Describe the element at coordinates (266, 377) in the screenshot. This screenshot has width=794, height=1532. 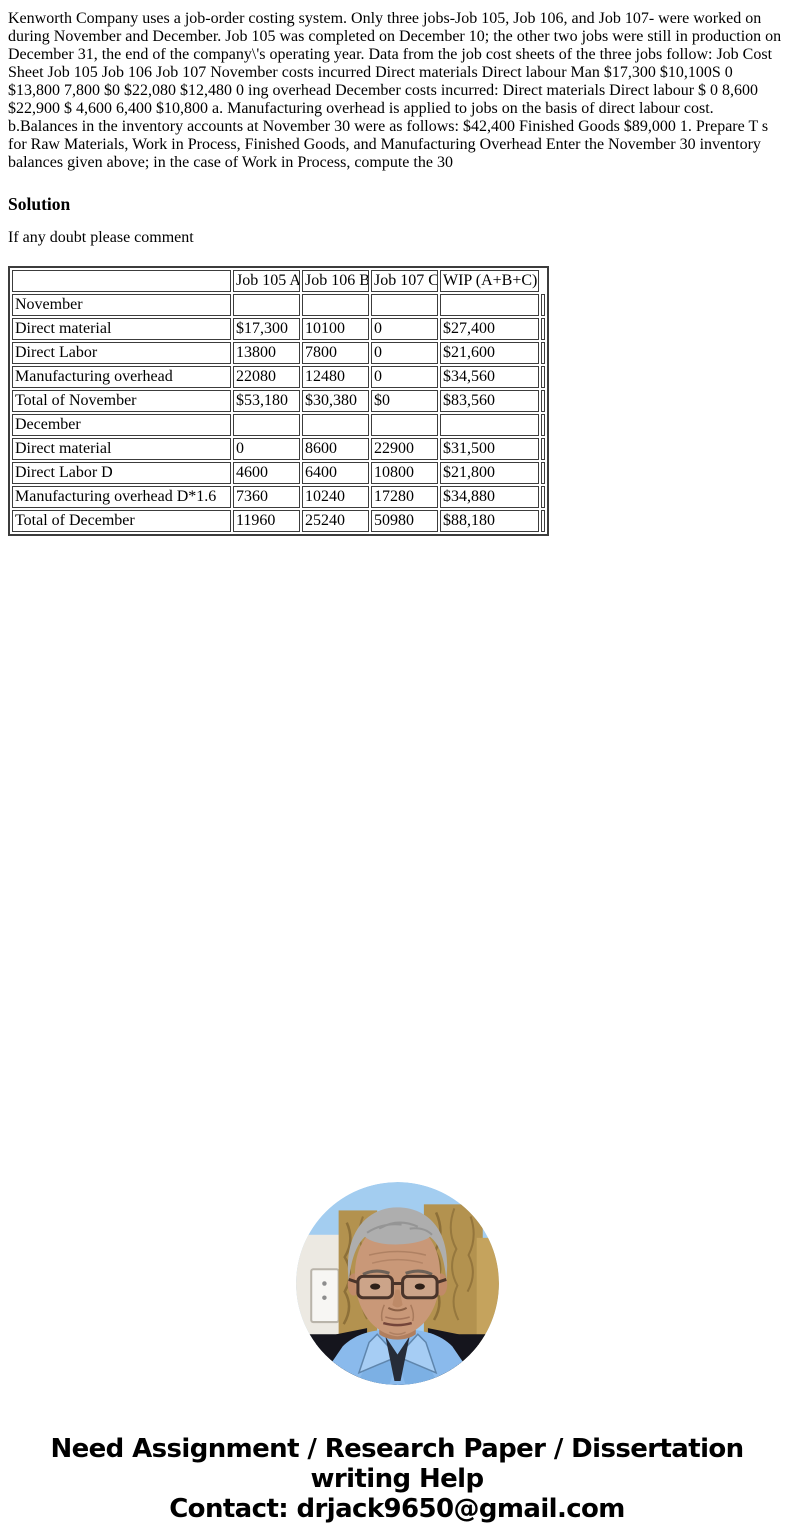
I see `value-cell: 22080` at that location.